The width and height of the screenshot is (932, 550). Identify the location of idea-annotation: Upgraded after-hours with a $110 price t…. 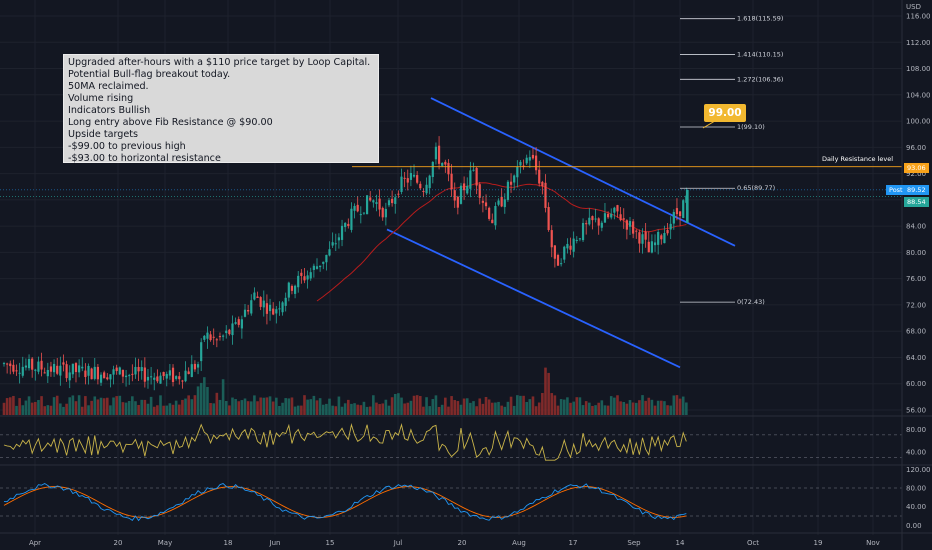
(221, 109).